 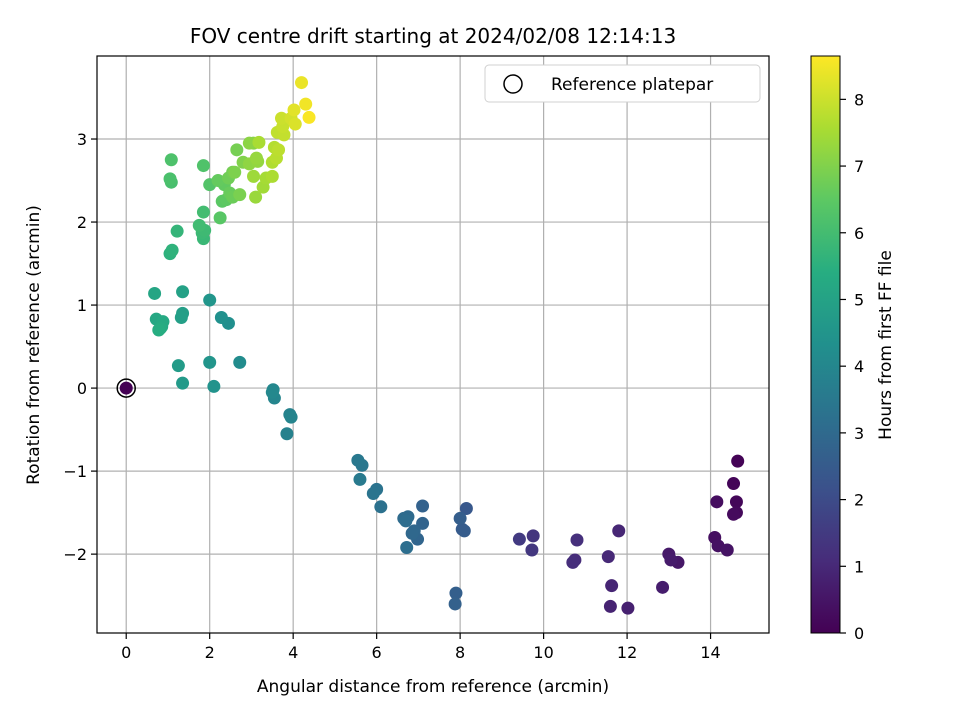 What do you see at coordinates (210, 652) in the screenshot?
I see `x-tick-label: 2` at bounding box center [210, 652].